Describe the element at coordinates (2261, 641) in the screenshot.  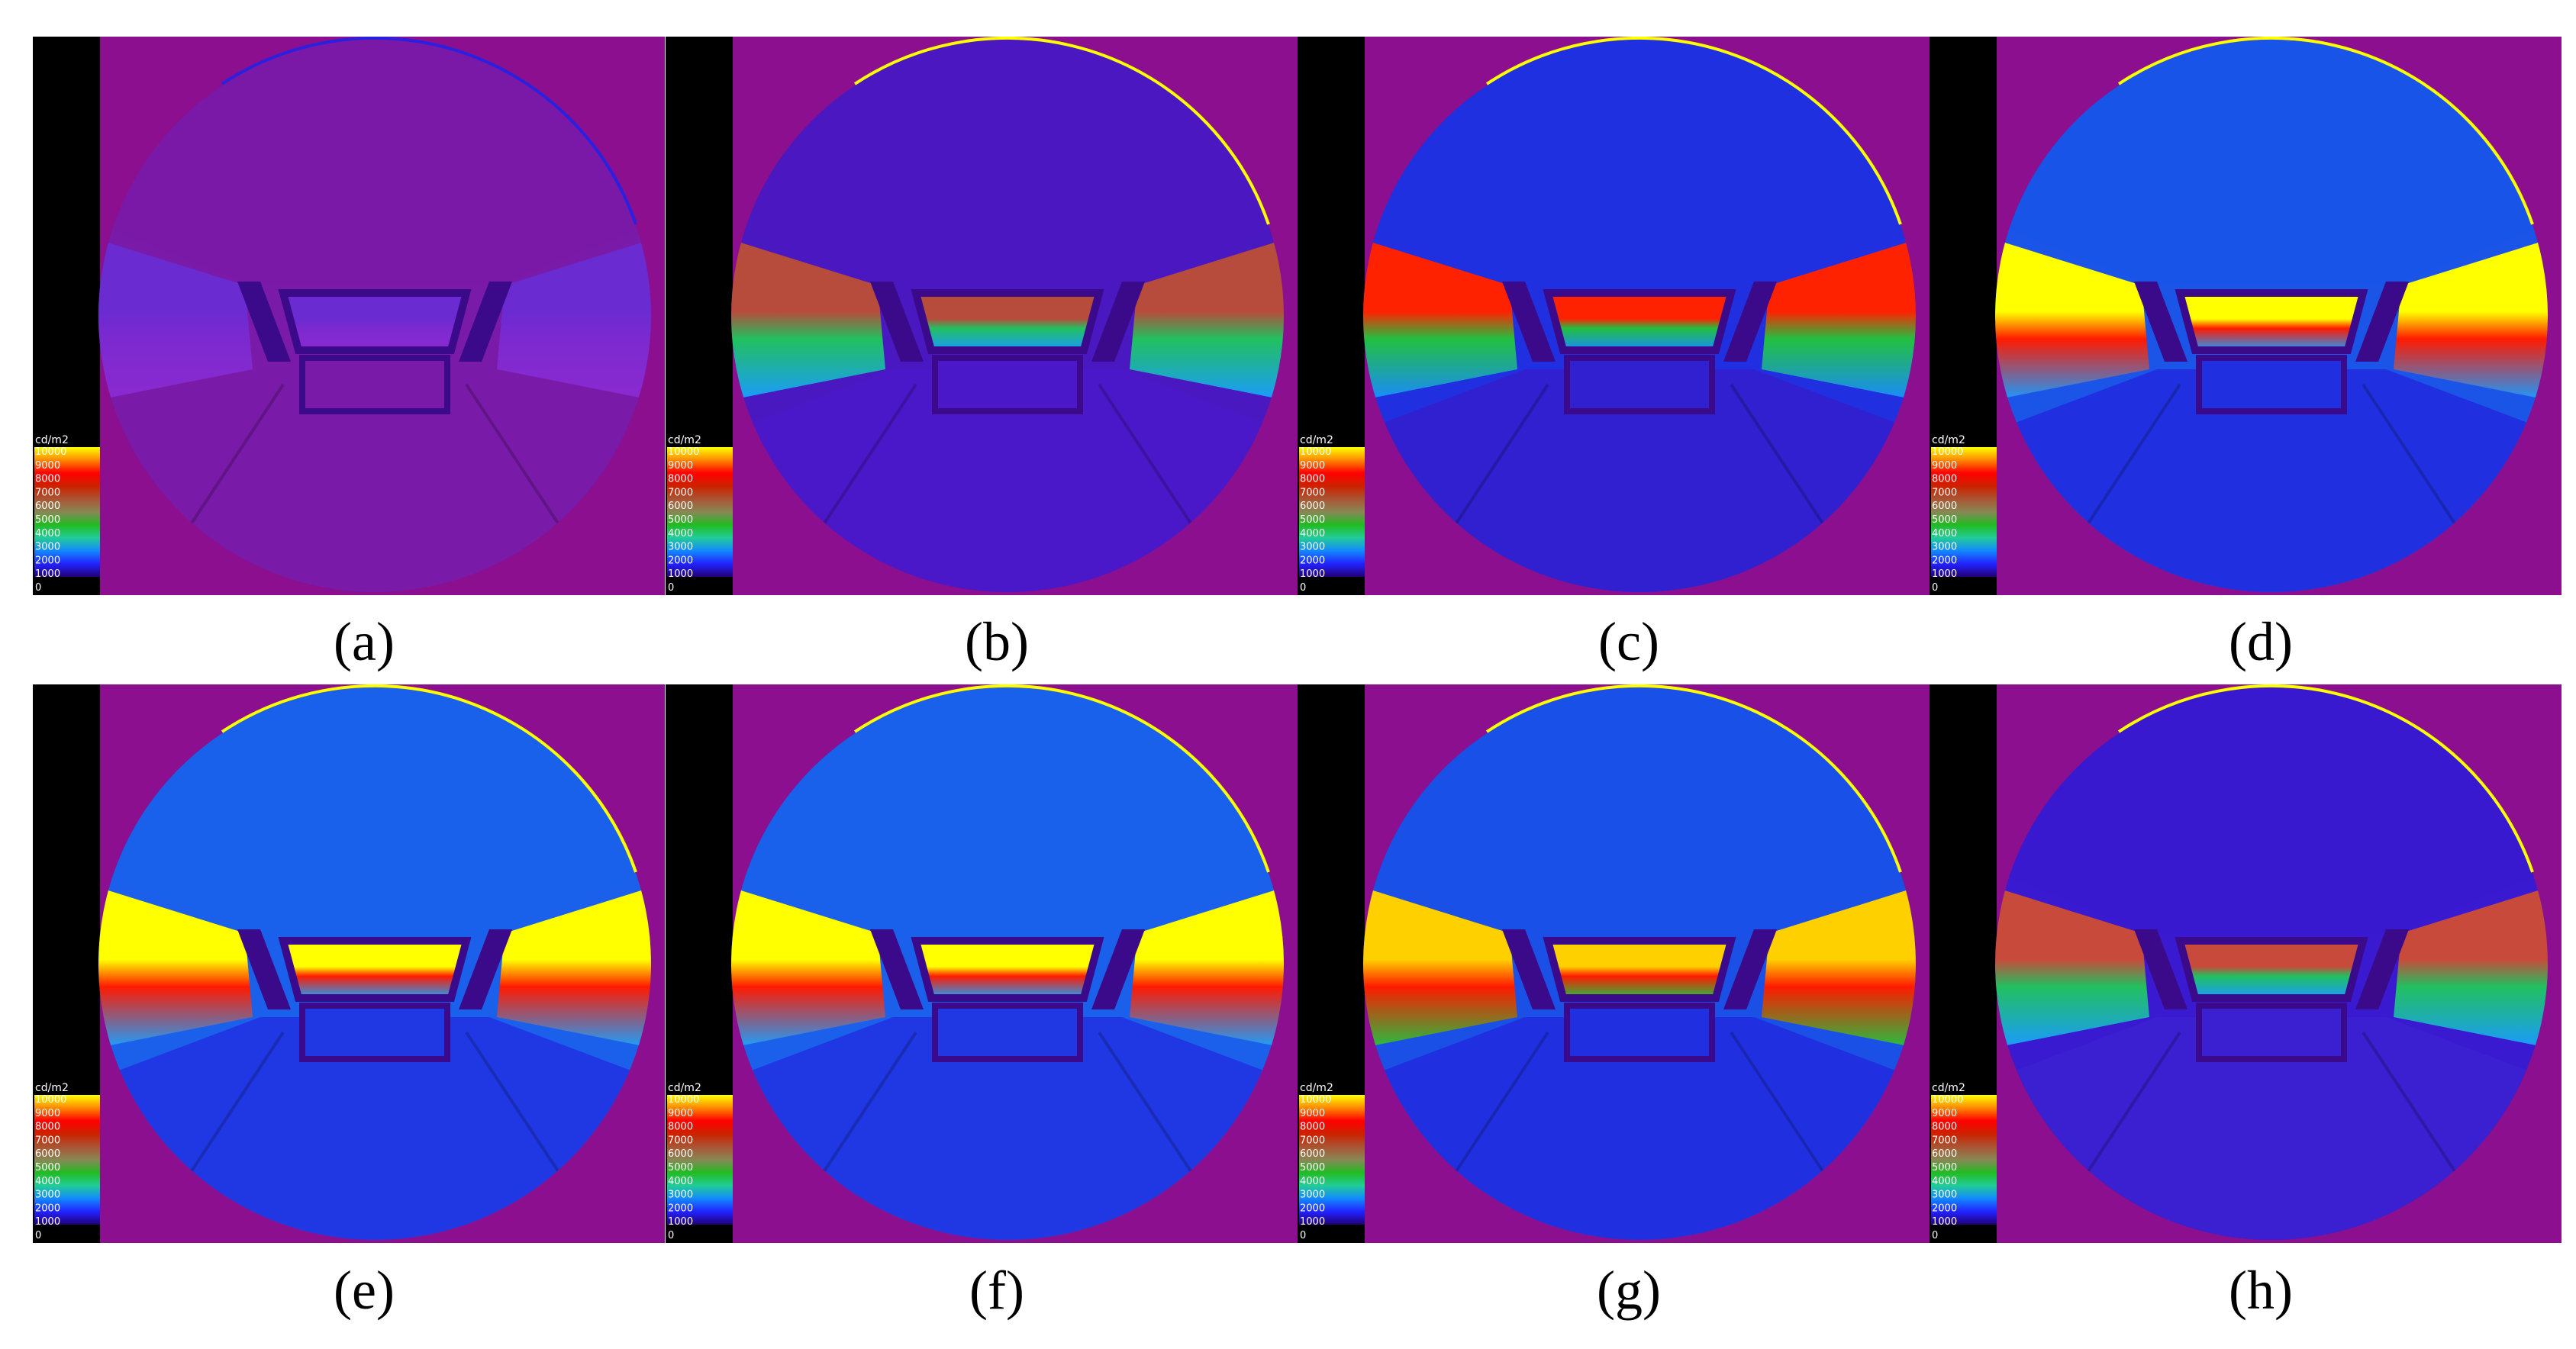
I see `panel-caption-d: (d)` at that location.